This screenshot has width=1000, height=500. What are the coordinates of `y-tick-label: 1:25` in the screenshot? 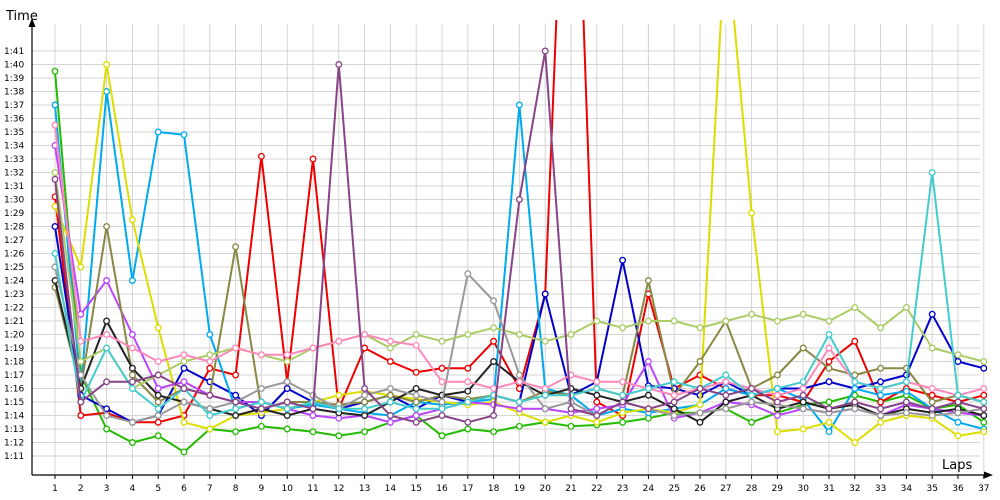 It's located at (14, 268).